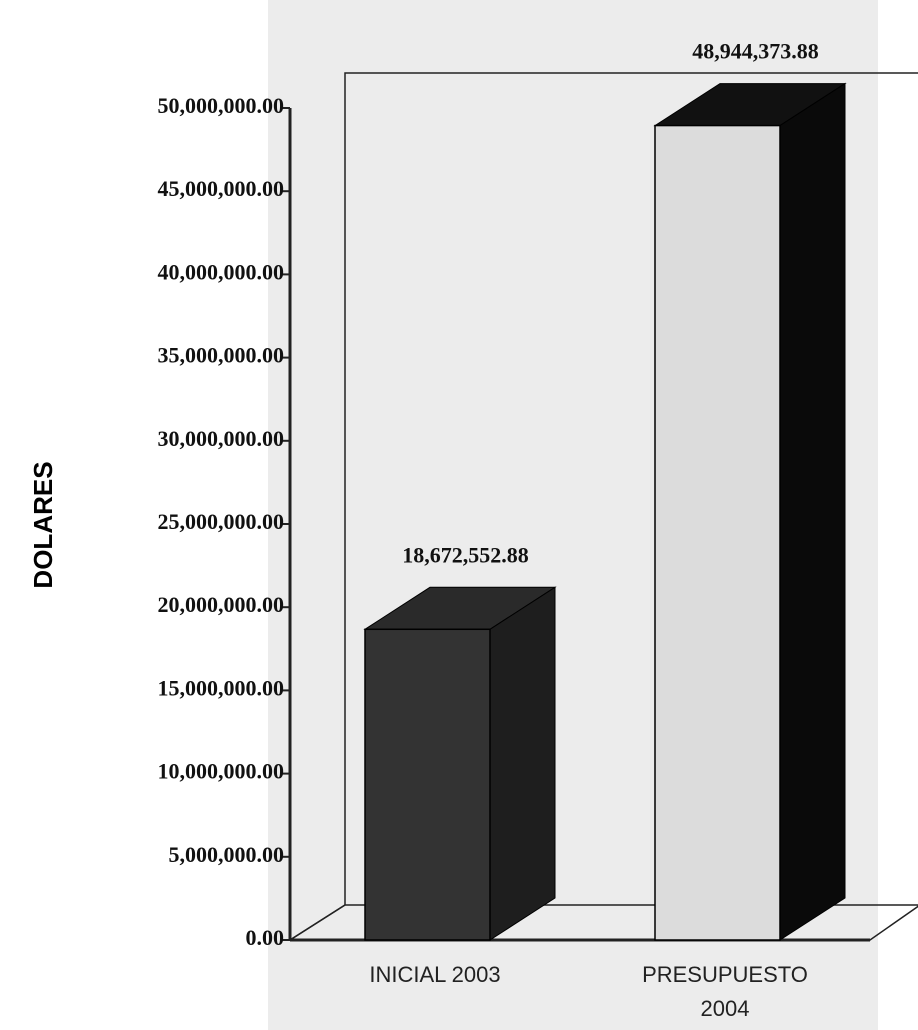 Image resolution: width=918 pixels, height=1030 pixels. Describe the element at coordinates (221, 771) in the screenshot. I see `y-tick-label: 10,000,000.00` at that location.